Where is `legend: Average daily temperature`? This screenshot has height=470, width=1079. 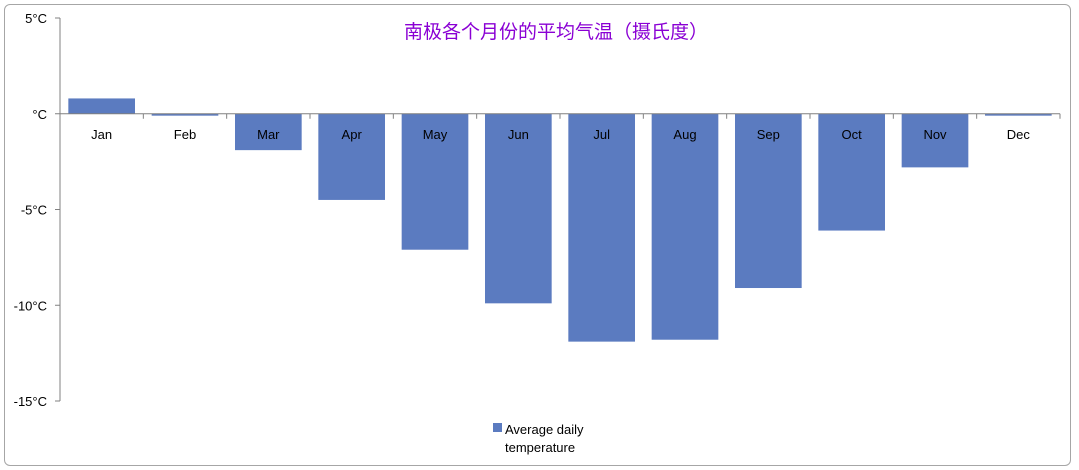
legend: Average daily temperature is located at coordinates (538, 438).